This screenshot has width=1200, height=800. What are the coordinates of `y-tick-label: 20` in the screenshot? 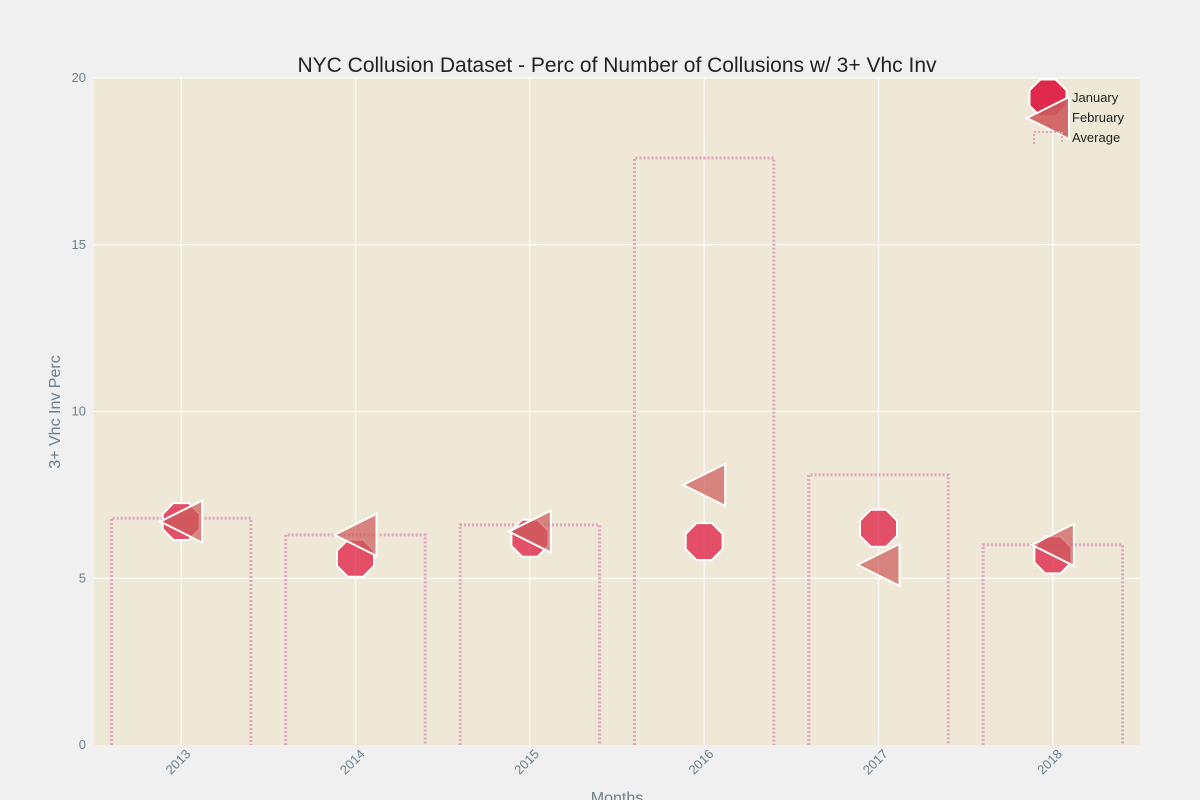 It's located at (79, 77).